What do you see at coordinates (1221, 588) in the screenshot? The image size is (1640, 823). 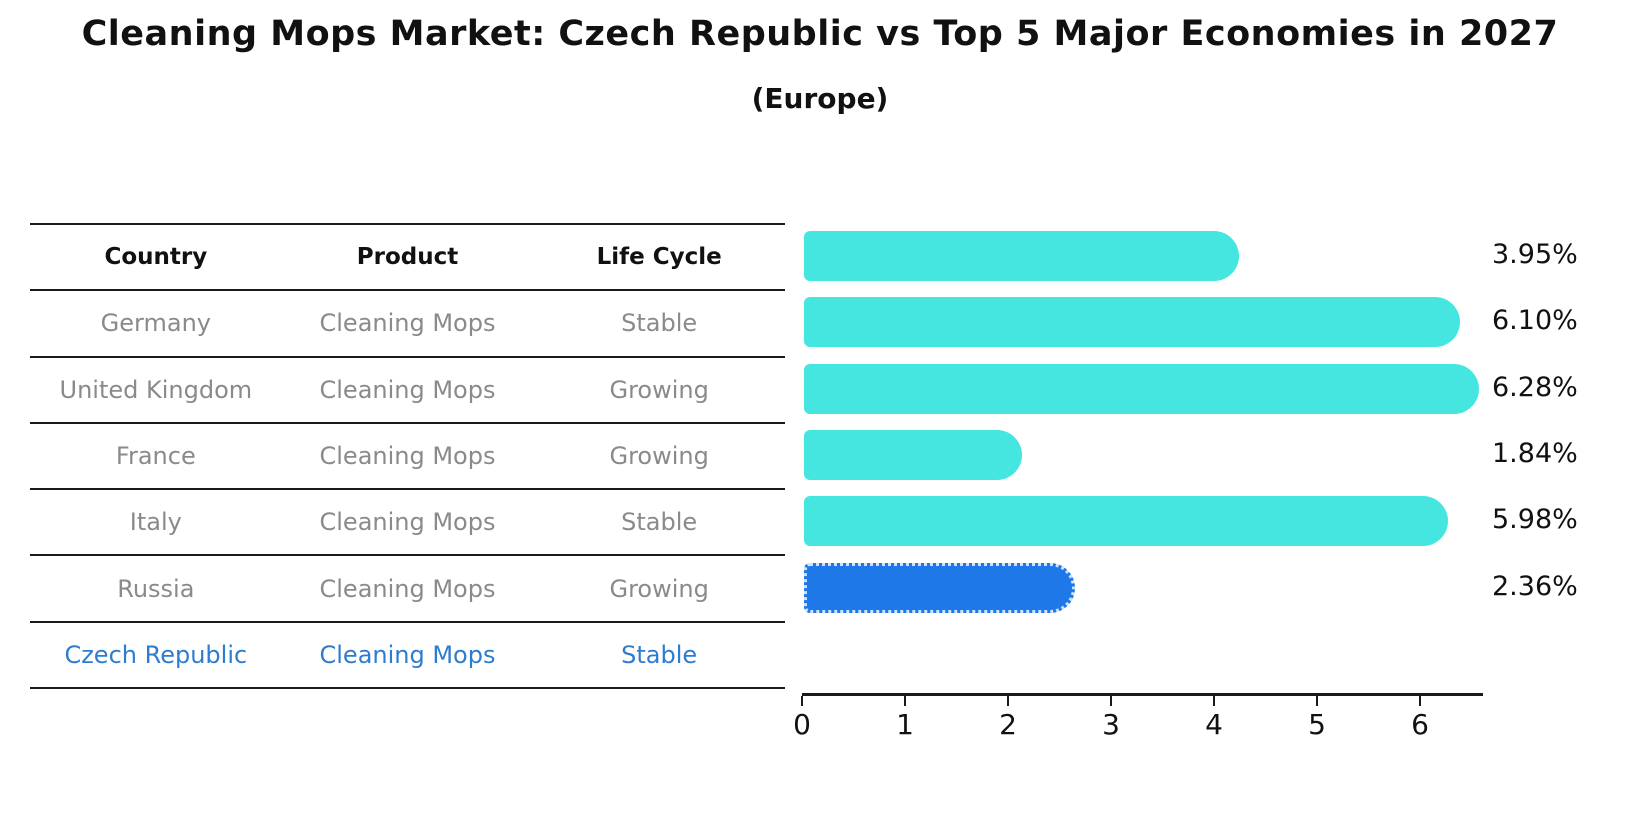 I see `bar-row-czech-republic: 2.36%` at bounding box center [1221, 588].